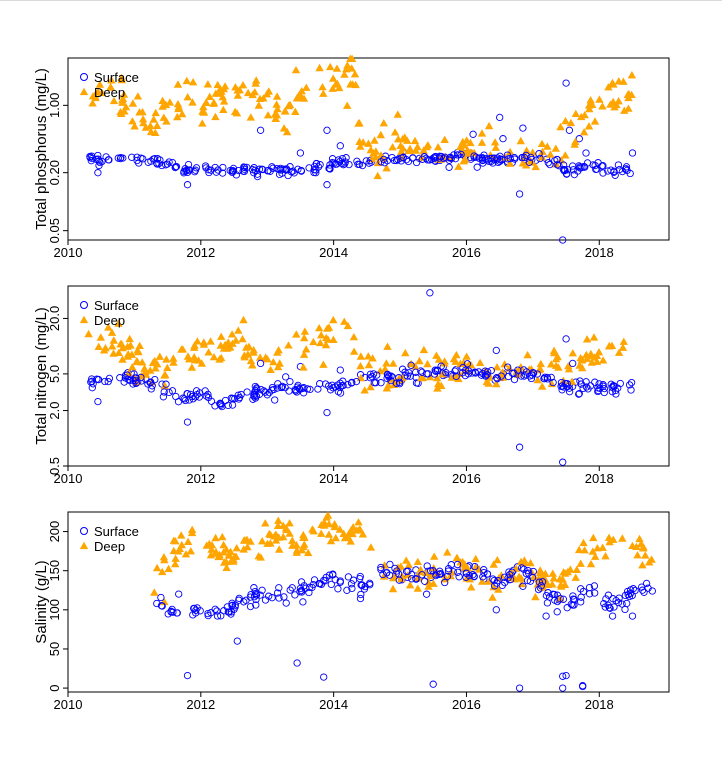 This screenshot has width=722, height=777. I want to click on x-tick-label: 2018, so click(599, 478).